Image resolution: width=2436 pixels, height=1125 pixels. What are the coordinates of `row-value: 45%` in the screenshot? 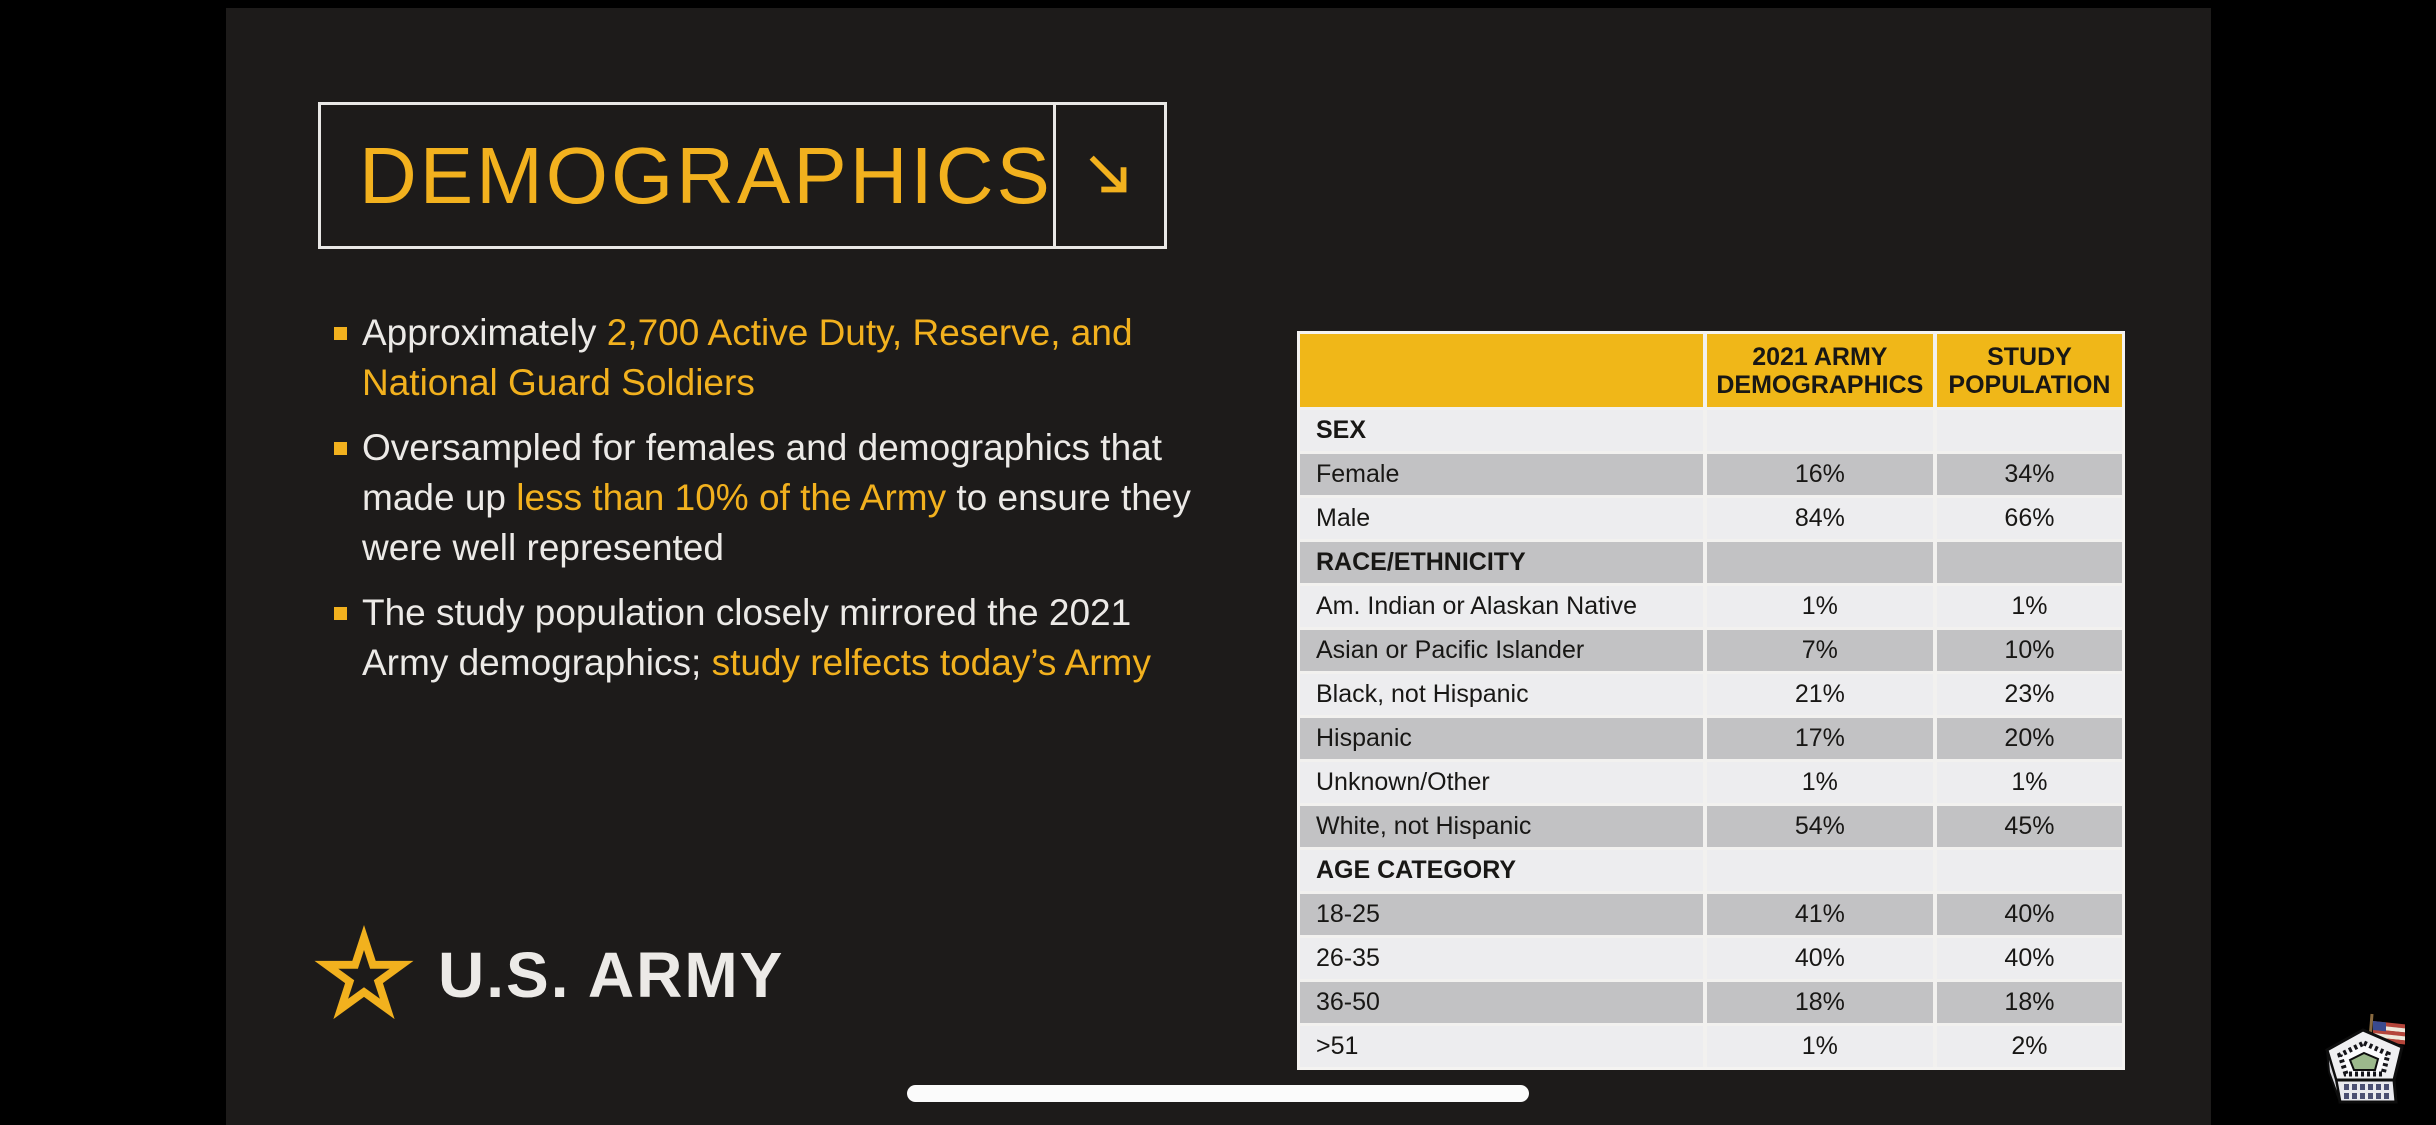 It's located at (2027, 826).